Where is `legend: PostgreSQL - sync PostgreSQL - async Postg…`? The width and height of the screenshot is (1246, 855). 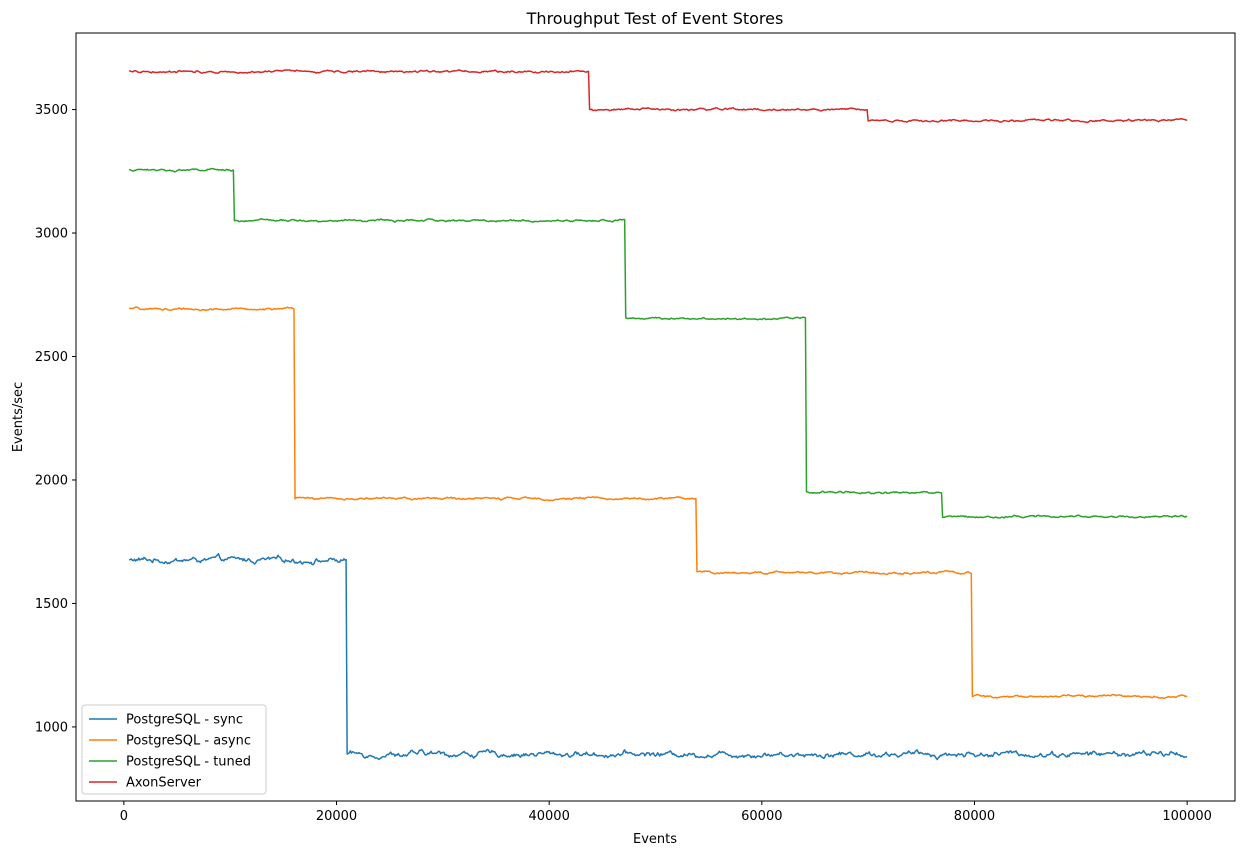
legend: PostgreSQL - sync PostgreSQL - async Postg… is located at coordinates (174, 749).